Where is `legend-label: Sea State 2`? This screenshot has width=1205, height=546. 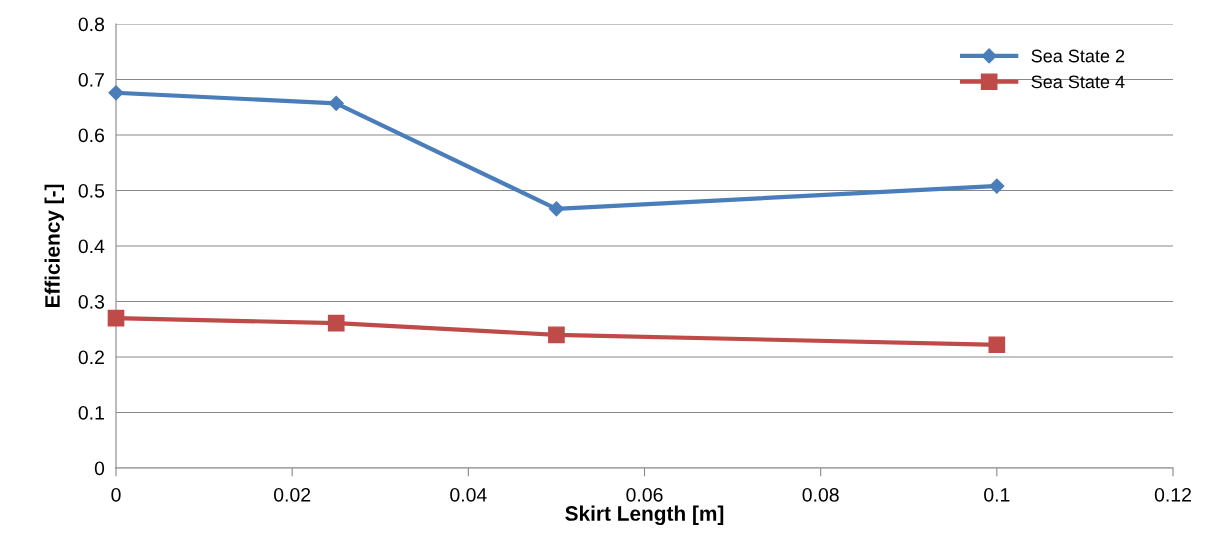 legend-label: Sea State 2 is located at coordinates (1078, 56).